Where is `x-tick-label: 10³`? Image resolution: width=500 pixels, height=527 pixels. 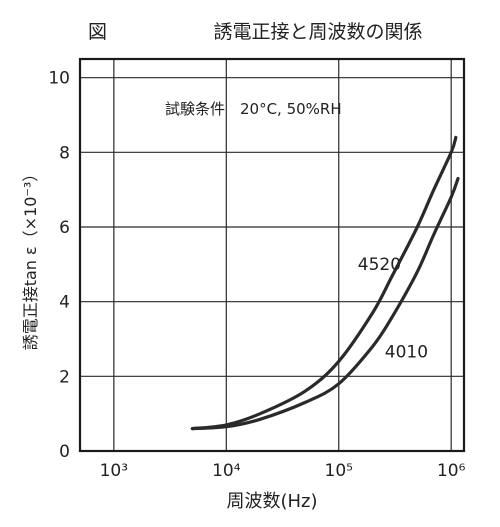 x-tick-label: 10³ is located at coordinates (114, 471).